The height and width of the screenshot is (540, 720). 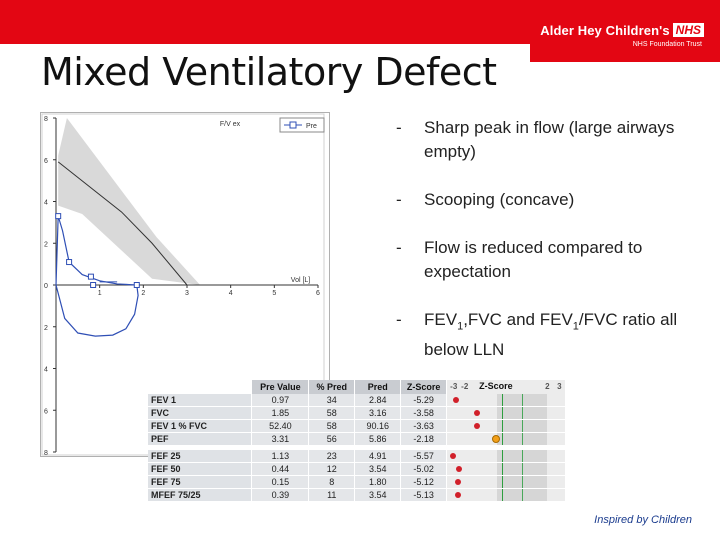 I want to click on pre-value: 0.97, so click(x=280, y=400).